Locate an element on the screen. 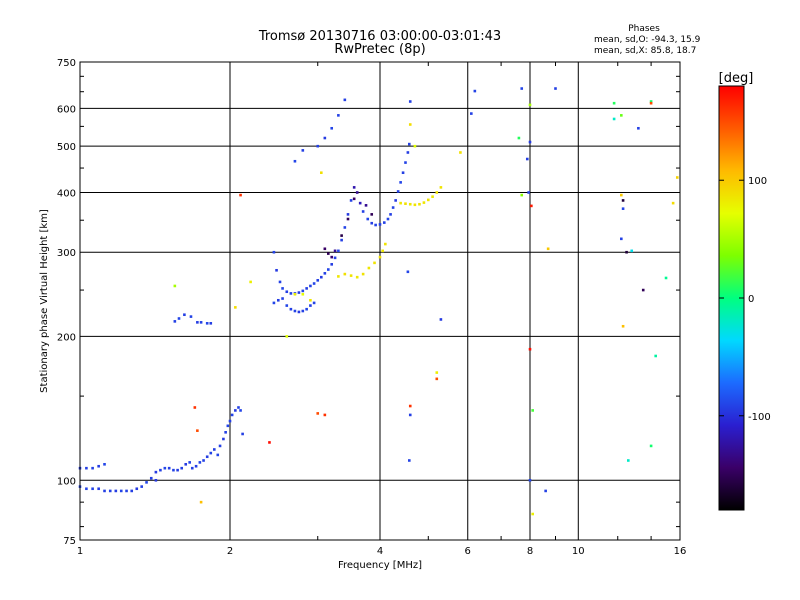  colorbar-label: [deg] is located at coordinates (736, 78).